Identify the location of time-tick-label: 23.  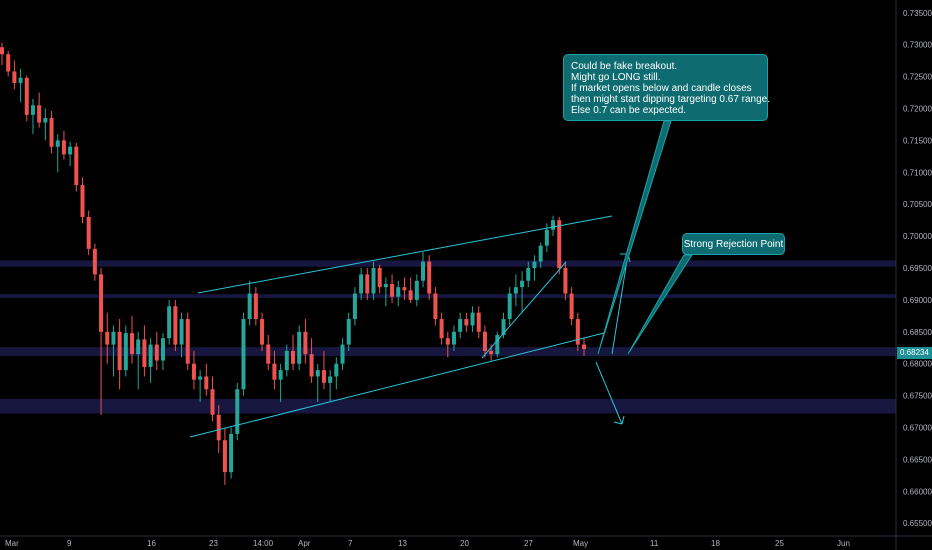
(213, 543).